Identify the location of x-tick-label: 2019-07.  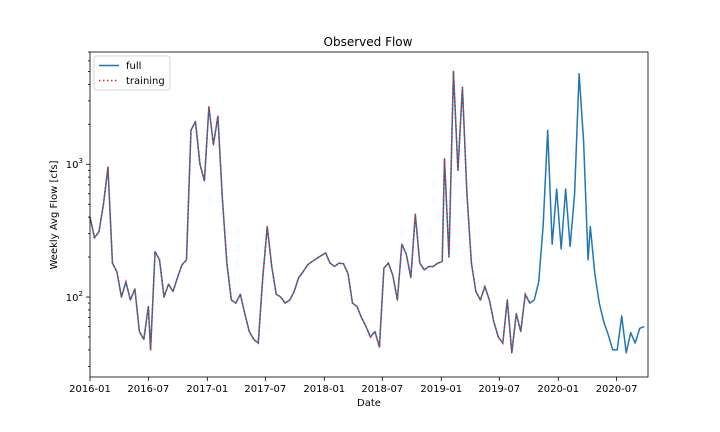
(499, 389).